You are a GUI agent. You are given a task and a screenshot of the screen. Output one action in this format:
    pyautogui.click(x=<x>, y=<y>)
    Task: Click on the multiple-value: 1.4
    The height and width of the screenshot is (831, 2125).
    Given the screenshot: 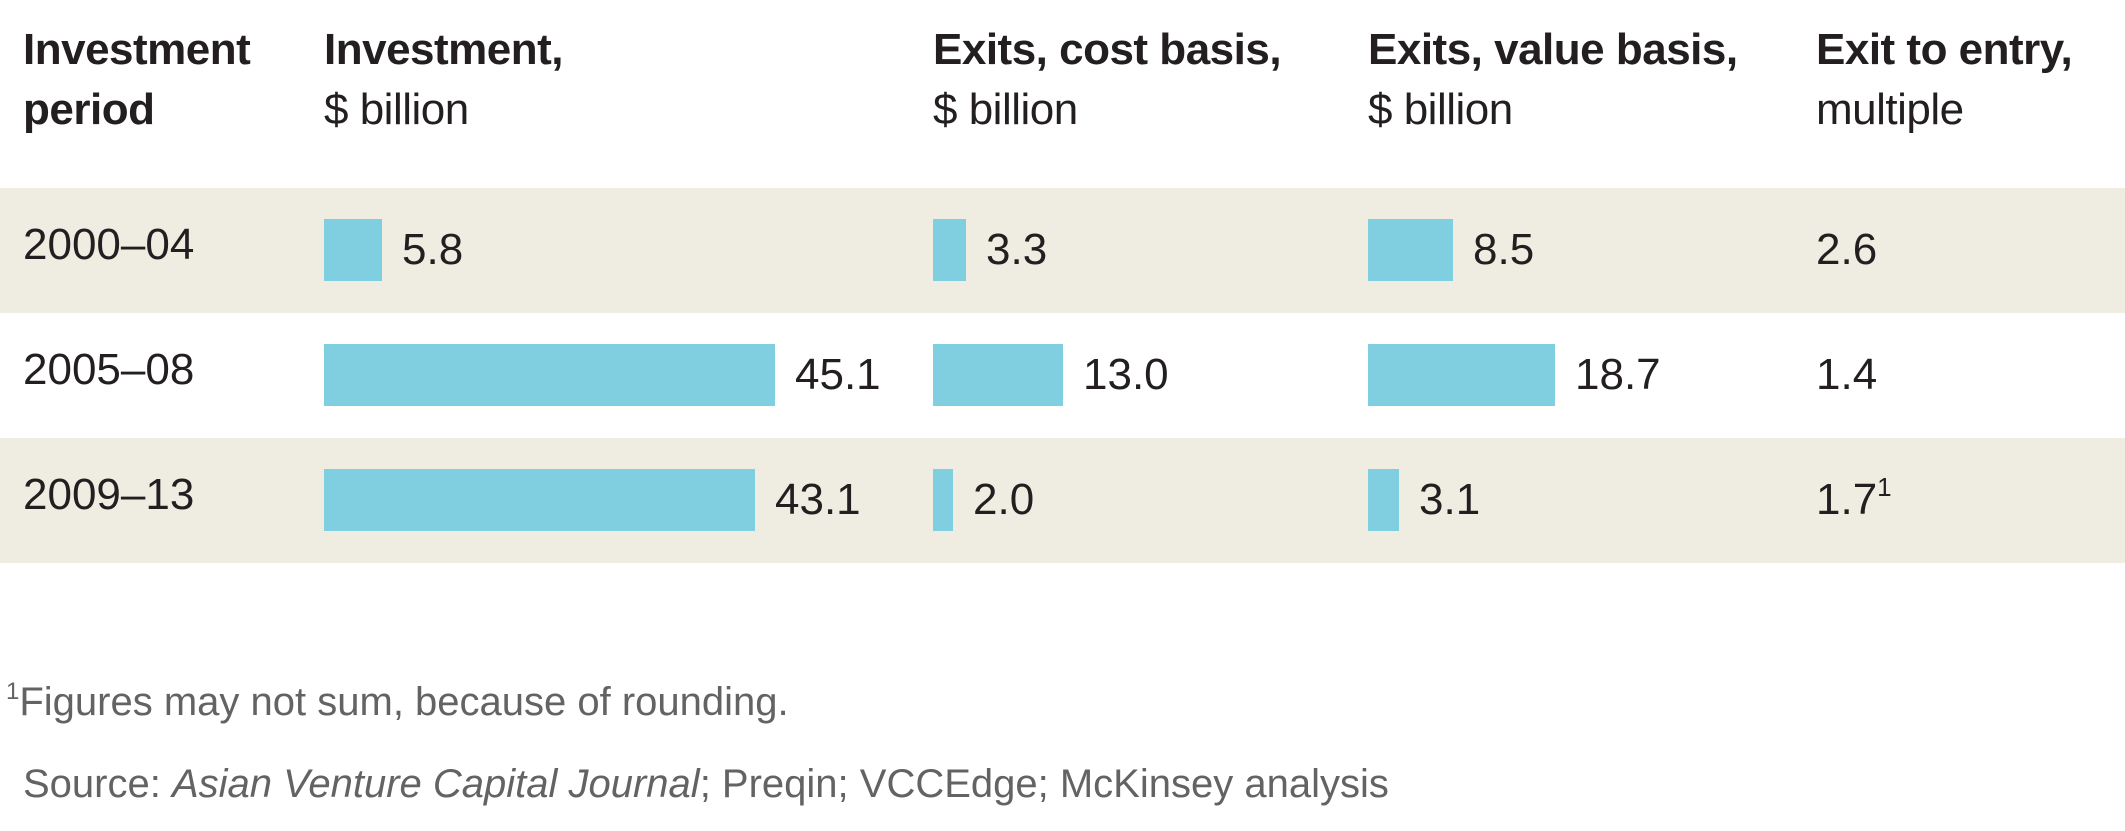 What is the action you would take?
    pyautogui.click(x=1846, y=375)
    